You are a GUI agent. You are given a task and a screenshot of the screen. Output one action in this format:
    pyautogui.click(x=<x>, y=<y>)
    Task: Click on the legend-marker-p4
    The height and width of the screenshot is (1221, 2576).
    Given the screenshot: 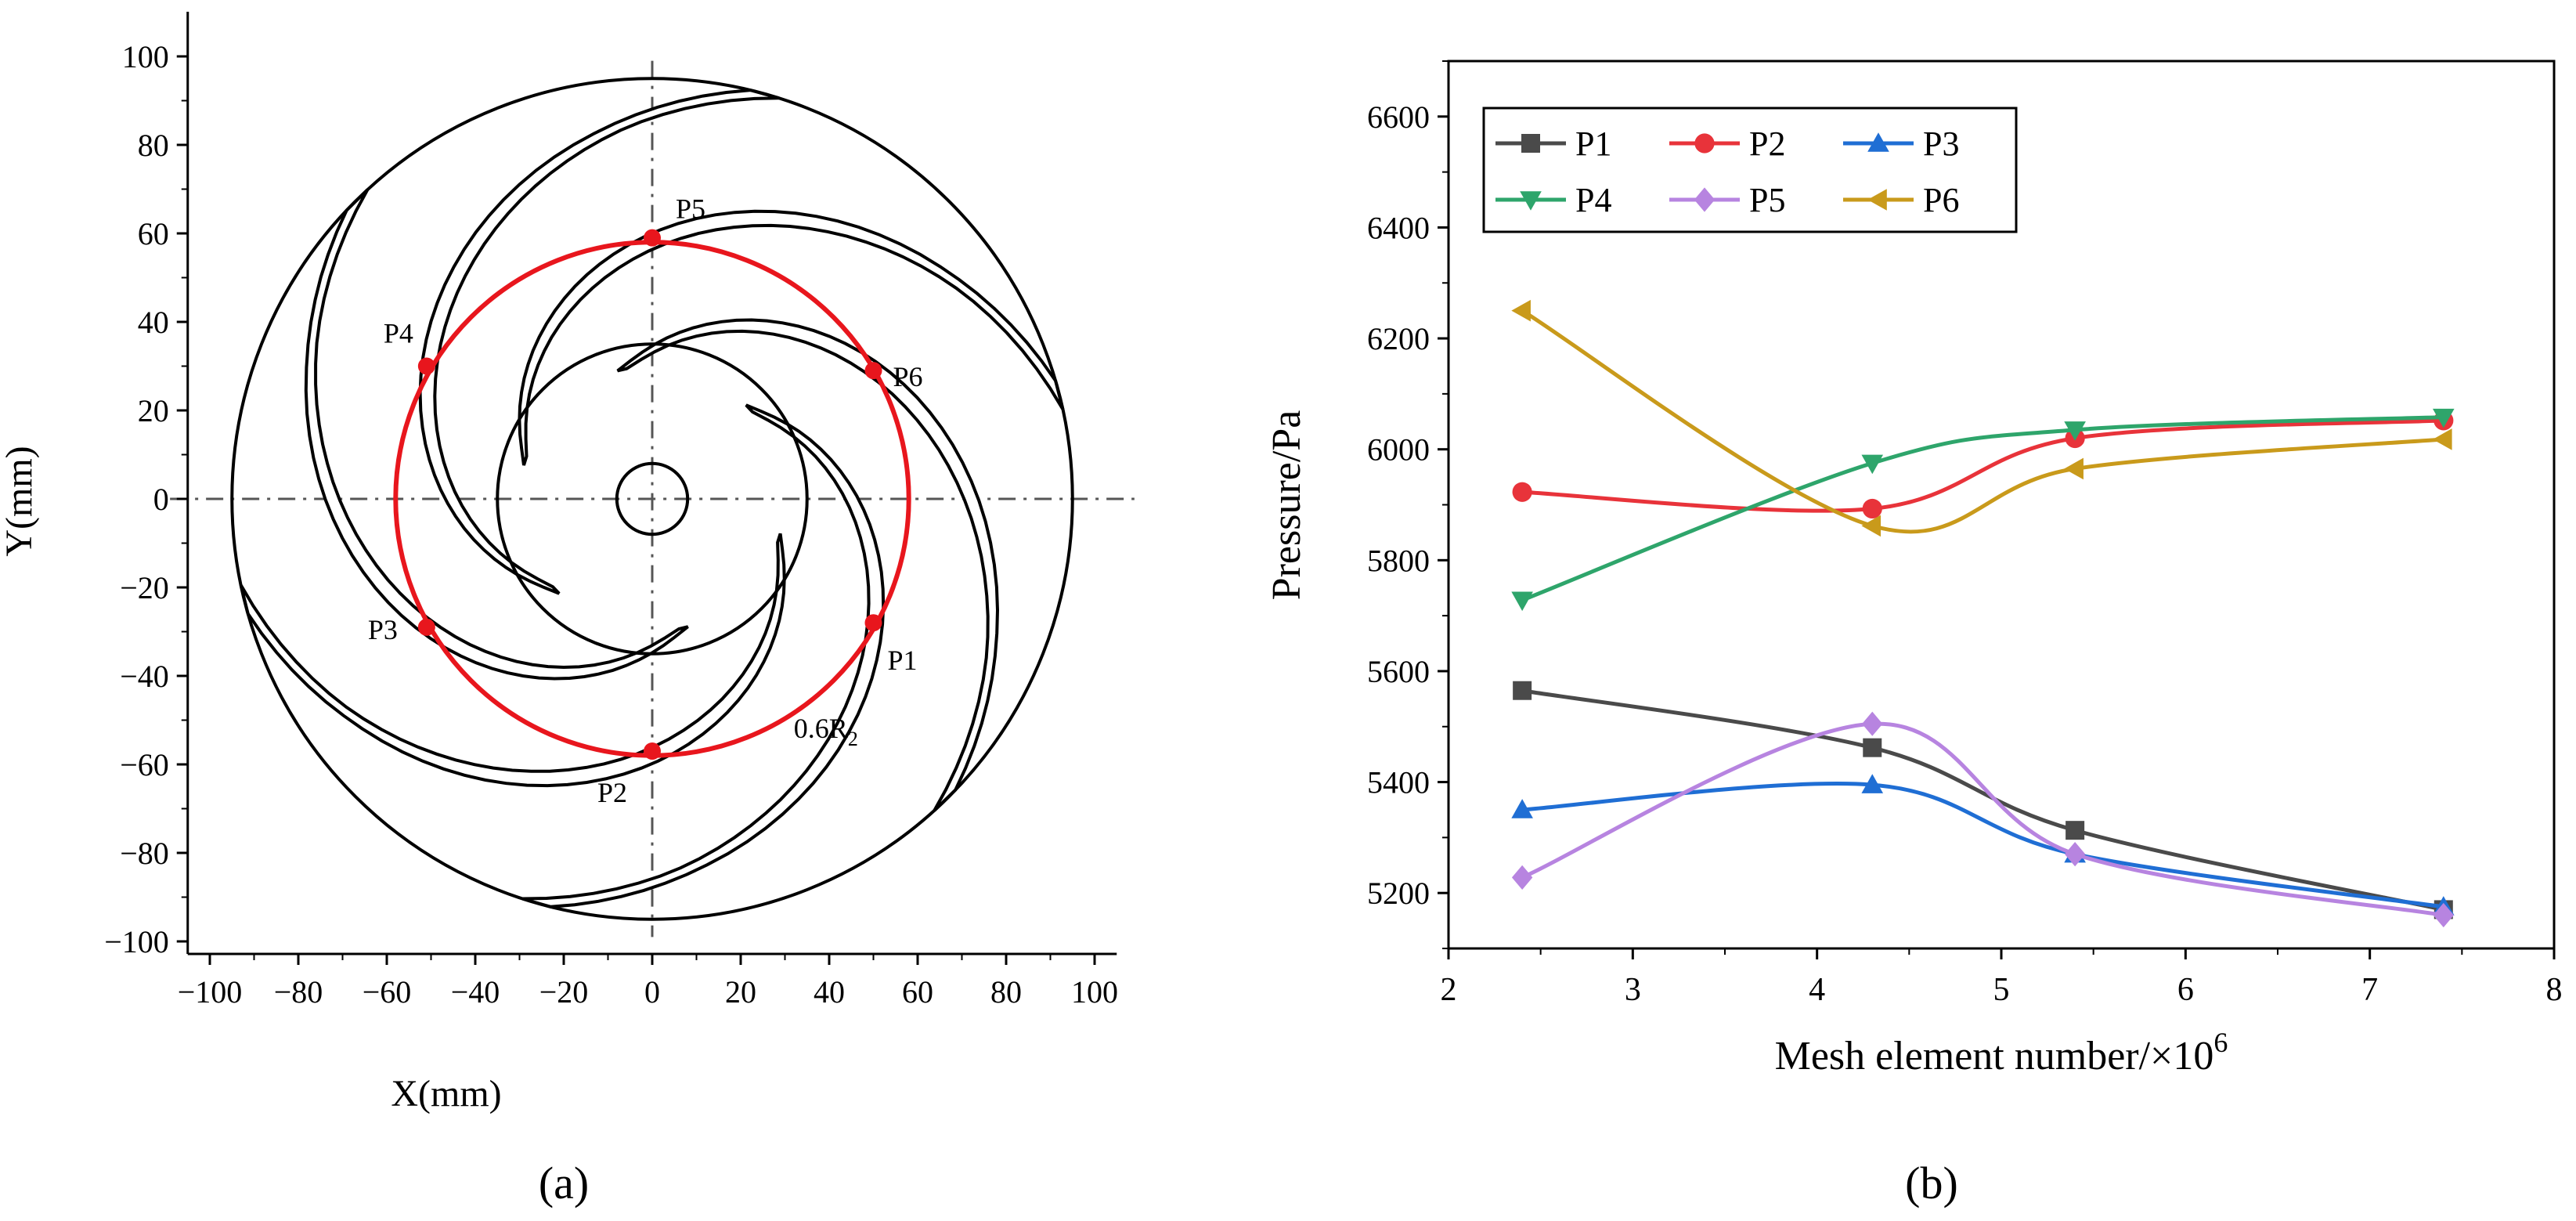 What is the action you would take?
    pyautogui.click(x=1531, y=201)
    